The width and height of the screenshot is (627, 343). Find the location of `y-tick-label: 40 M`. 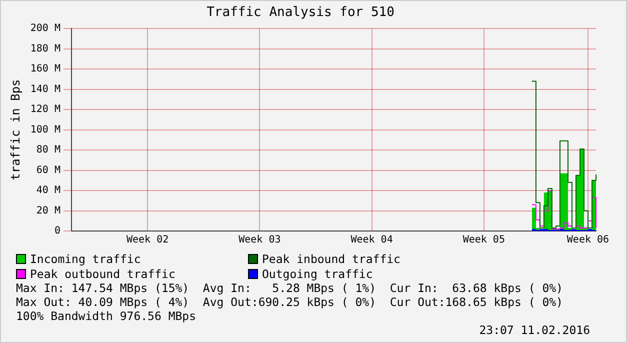

y-tick-label: 40 M is located at coordinates (48, 190).